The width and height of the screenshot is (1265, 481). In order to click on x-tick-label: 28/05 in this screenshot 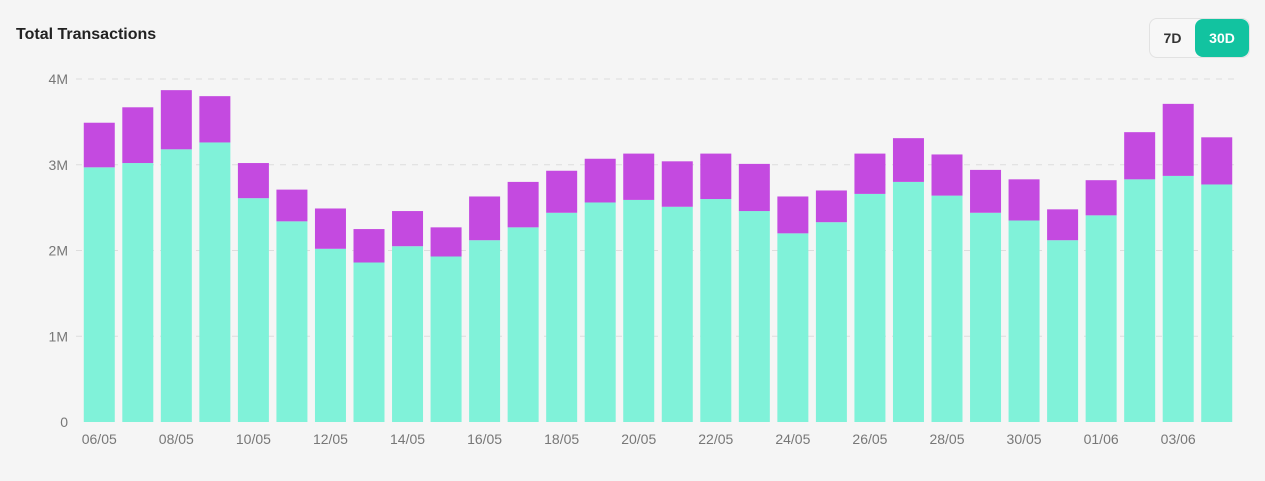, I will do `click(946, 439)`.